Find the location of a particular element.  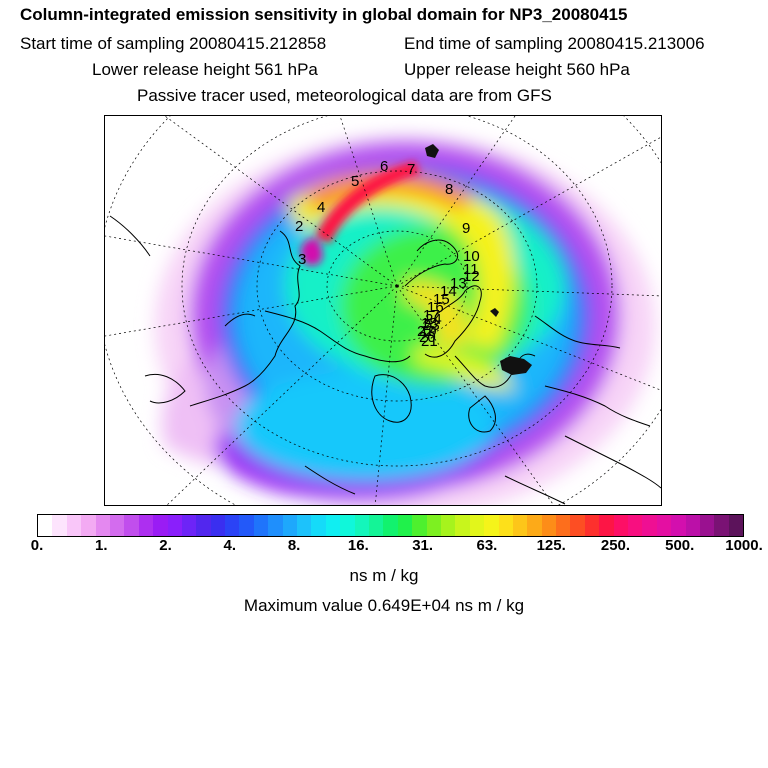

trajectory-label: 10 is located at coordinates (471, 256).